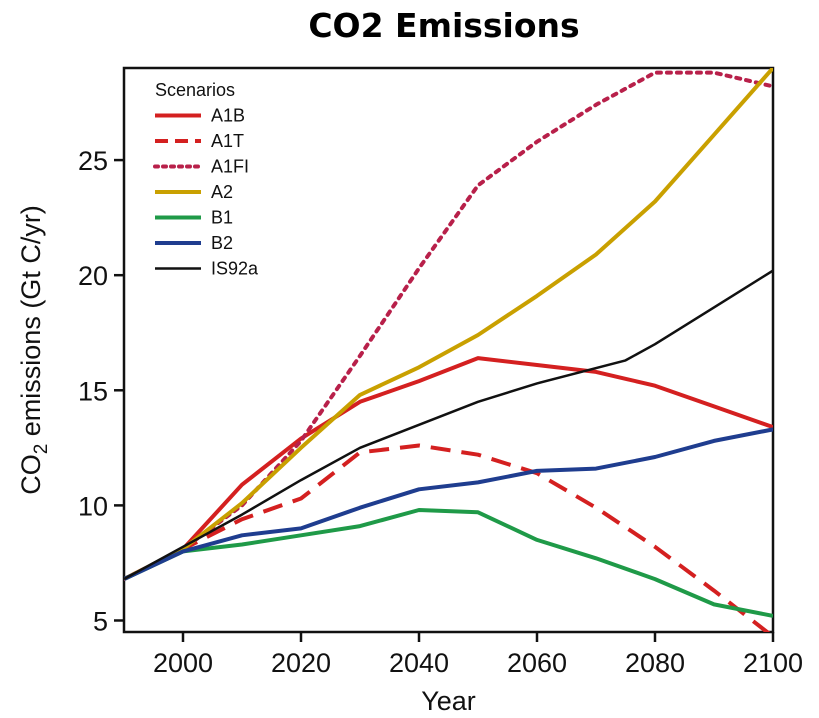  What do you see at coordinates (222, 192) in the screenshot?
I see `legend-label-a2: A2` at bounding box center [222, 192].